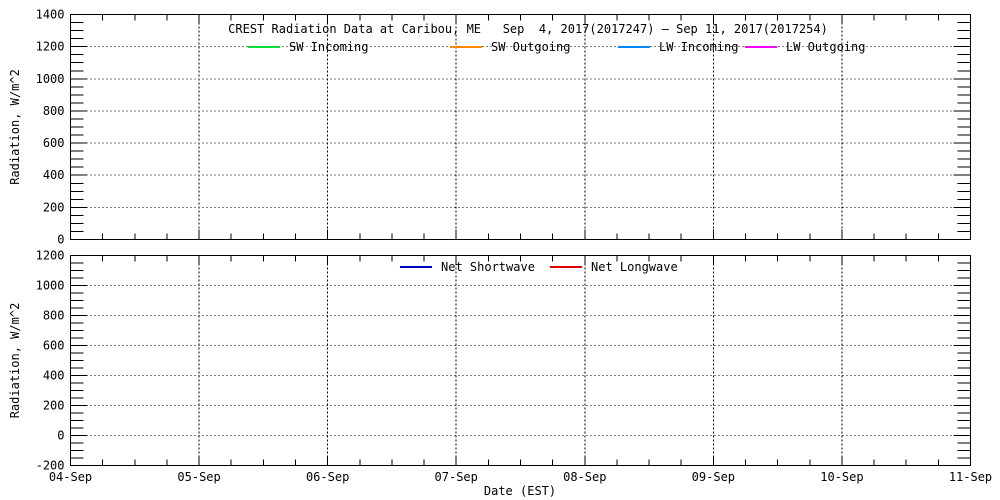 The width and height of the screenshot is (1000, 500). I want to click on x-tick-label: 08-Sep, so click(584, 477).